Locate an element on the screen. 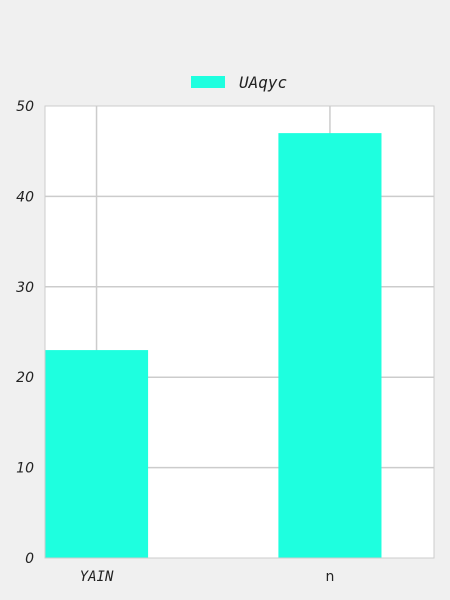  bar-YAIN is located at coordinates (97, 454).